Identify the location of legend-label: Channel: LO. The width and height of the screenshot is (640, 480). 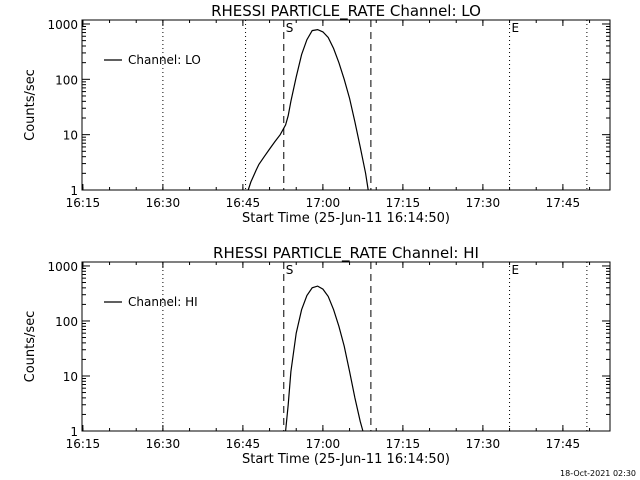
(164, 60).